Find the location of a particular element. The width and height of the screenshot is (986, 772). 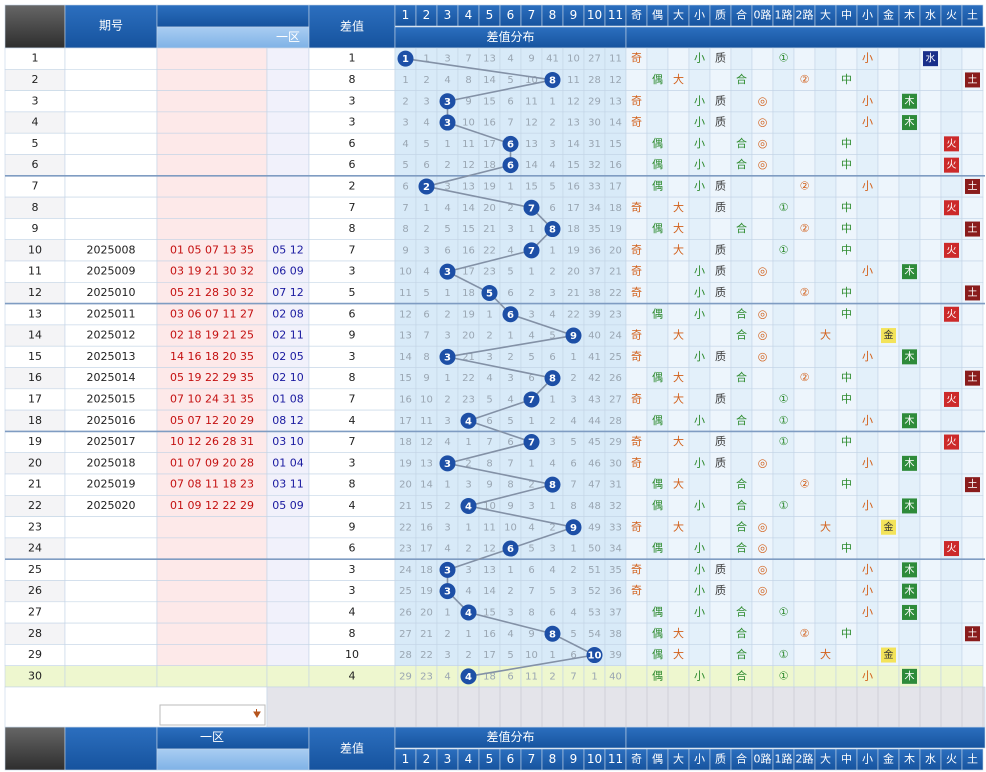

missing-count: 23 is located at coordinates (489, 272).